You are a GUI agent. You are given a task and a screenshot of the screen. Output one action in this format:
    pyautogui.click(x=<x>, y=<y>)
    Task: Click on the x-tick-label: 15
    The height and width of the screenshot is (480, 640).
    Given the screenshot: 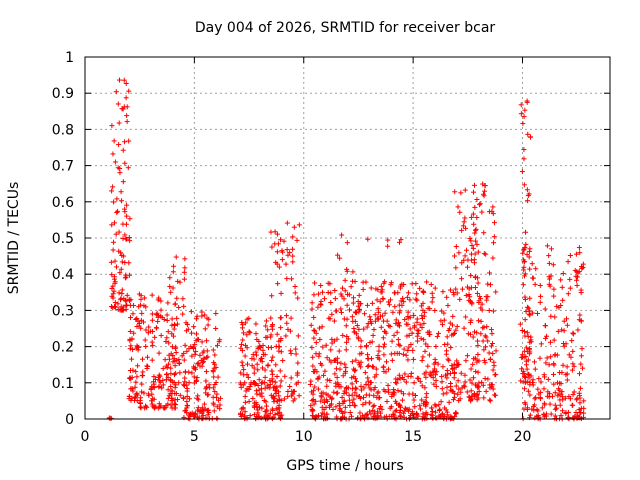 What is the action you would take?
    pyautogui.click(x=413, y=437)
    